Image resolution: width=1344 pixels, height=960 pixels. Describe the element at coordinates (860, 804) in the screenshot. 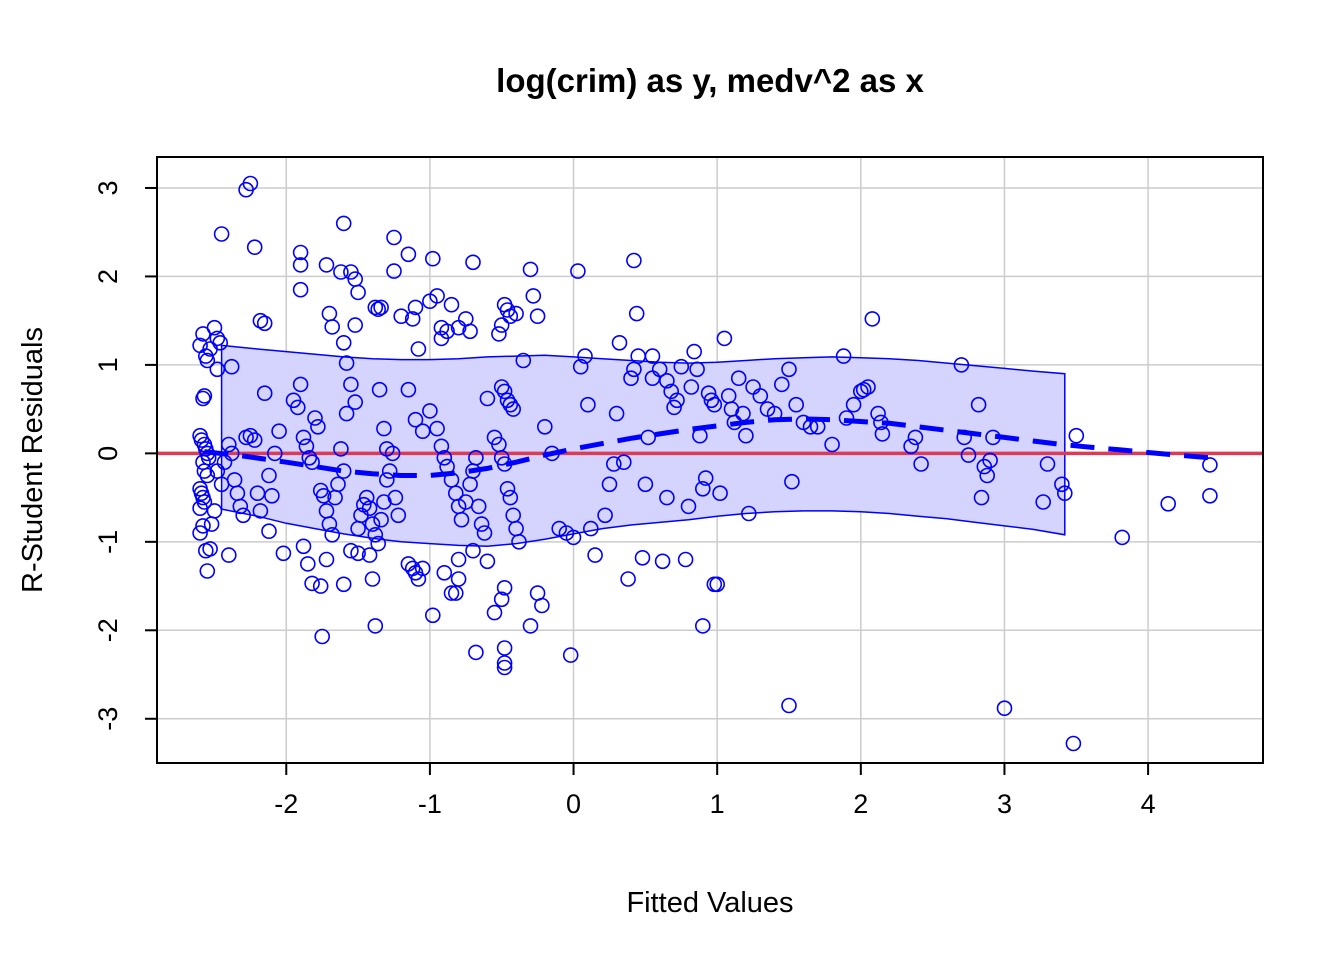

I see `x-tick-label: 2` at that location.